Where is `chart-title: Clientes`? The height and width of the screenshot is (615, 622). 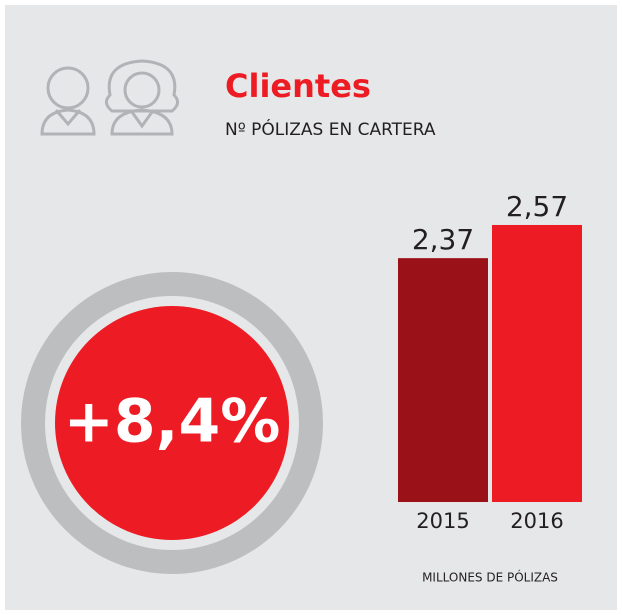 chart-title: Clientes is located at coordinates (298, 86).